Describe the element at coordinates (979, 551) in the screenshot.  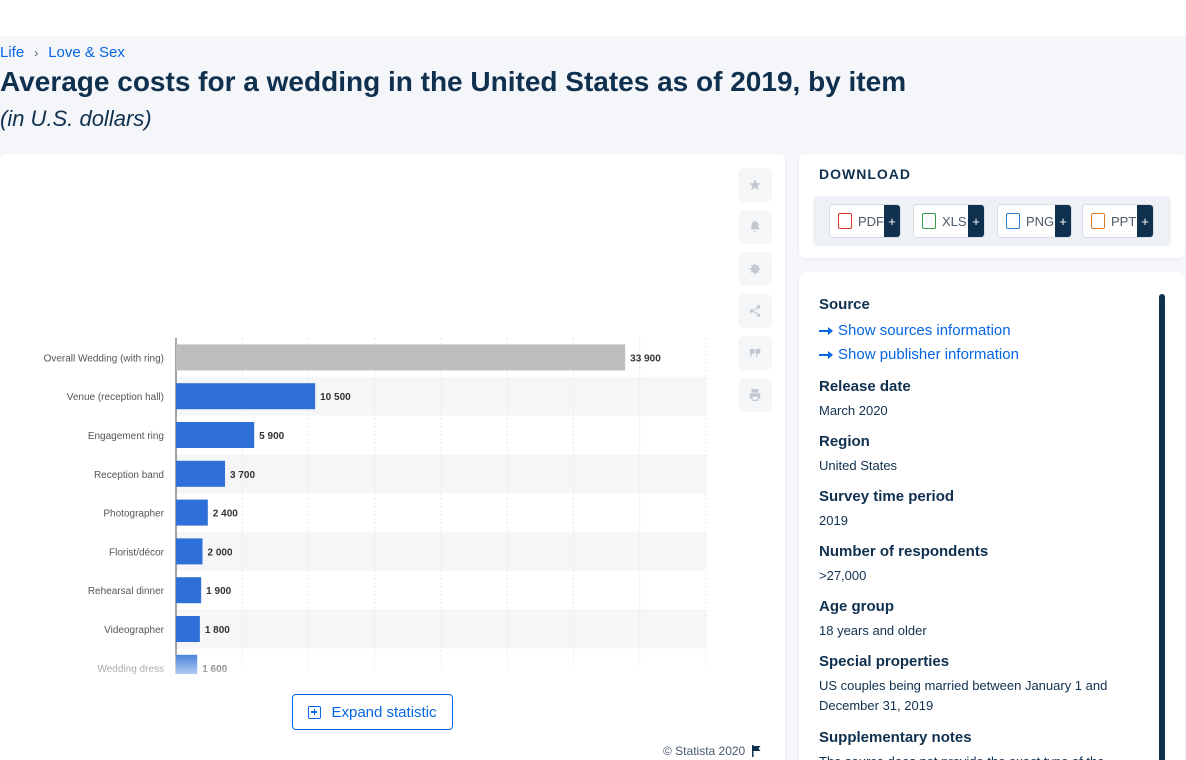
I see `respondents-heading: Number of respondents` at that location.